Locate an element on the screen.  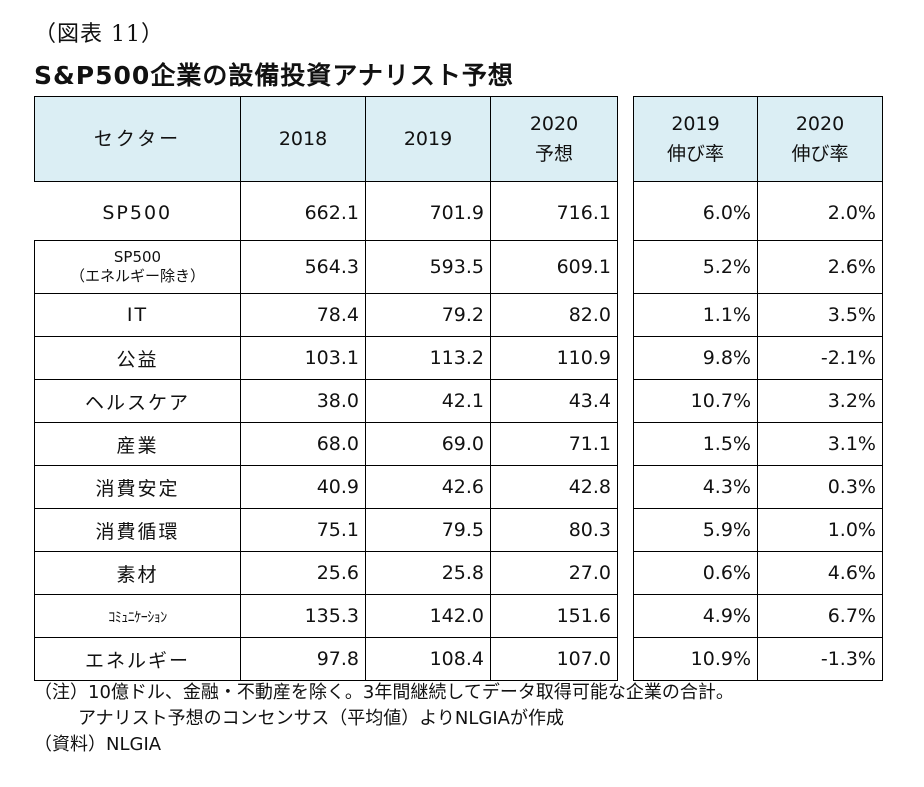
source-line: （資料）NLGIA is located at coordinates (98, 744).